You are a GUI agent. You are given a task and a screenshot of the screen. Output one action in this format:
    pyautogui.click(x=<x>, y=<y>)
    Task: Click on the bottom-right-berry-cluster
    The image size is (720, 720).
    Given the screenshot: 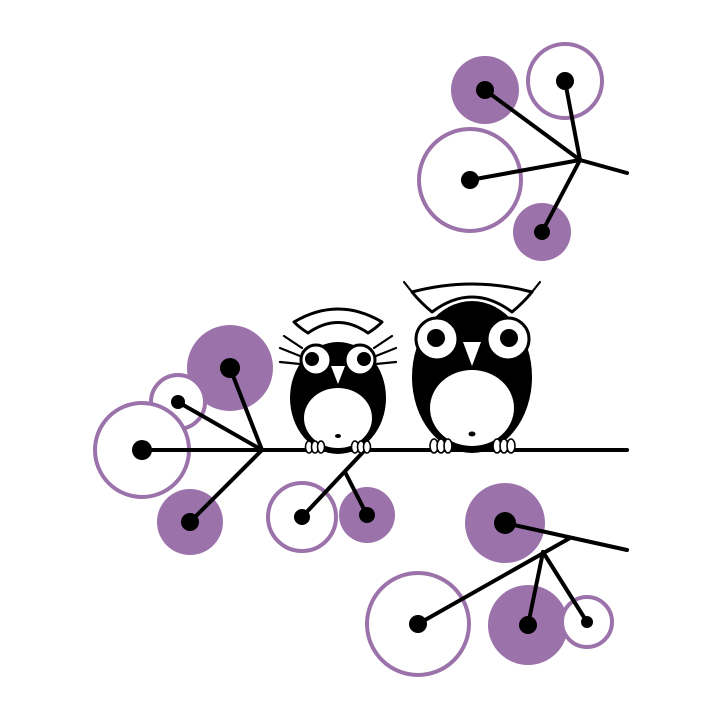 What is the action you would take?
    pyautogui.click(x=497, y=580)
    